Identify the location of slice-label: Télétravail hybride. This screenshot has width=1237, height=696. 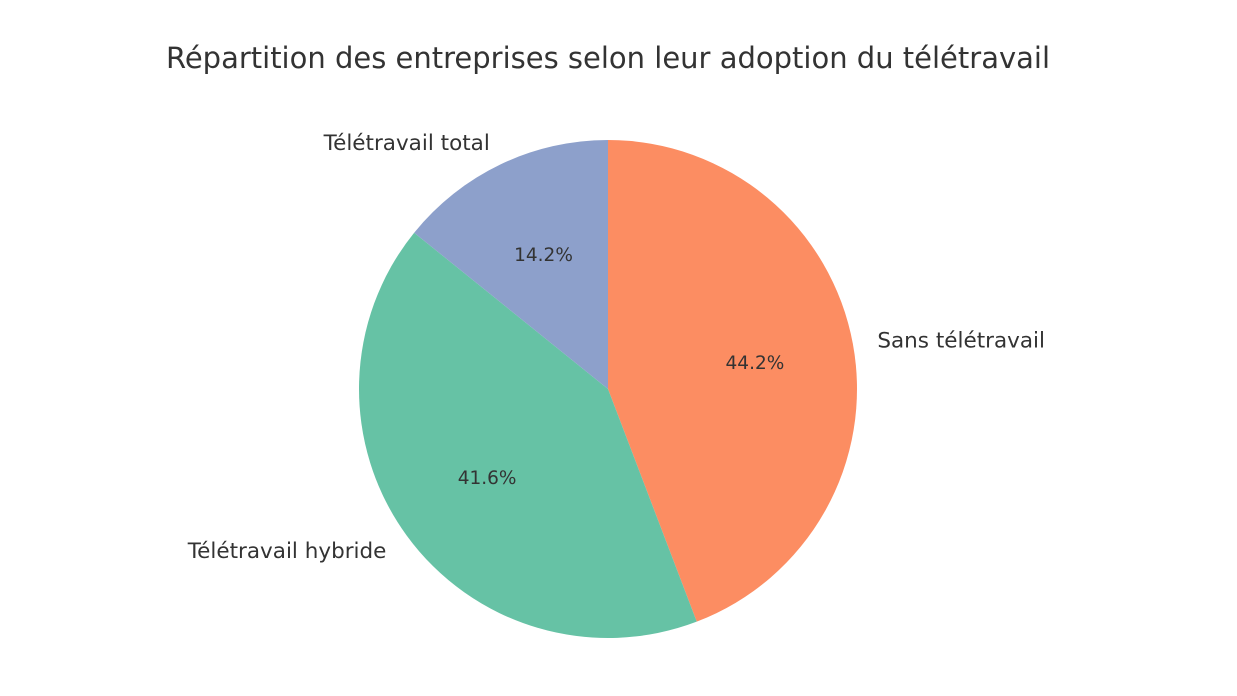
(287, 551).